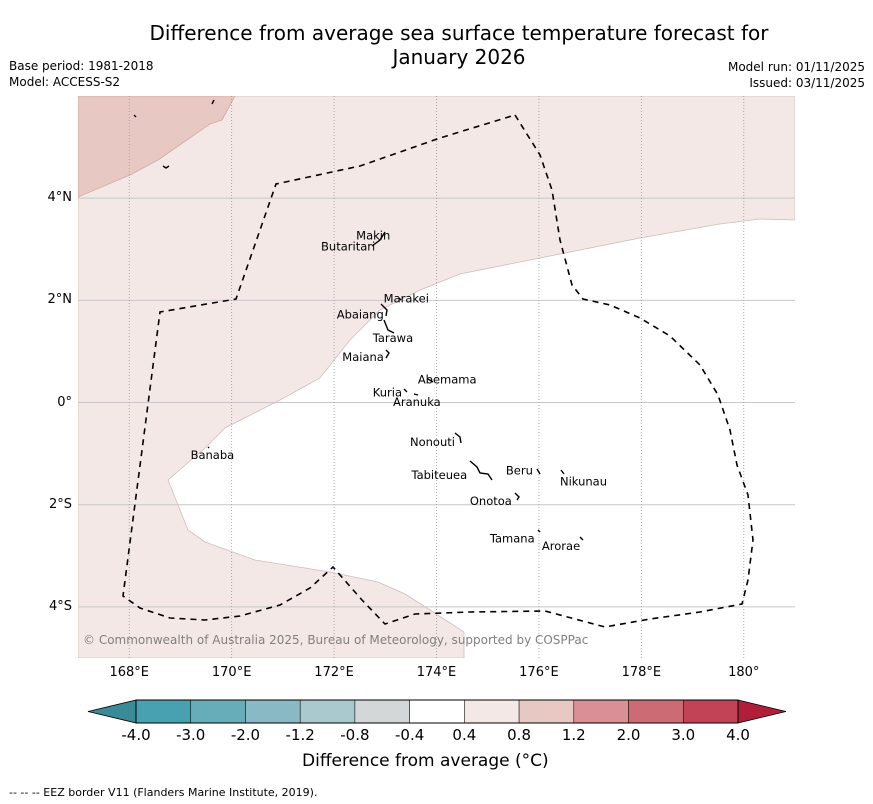 The width and height of the screenshot is (873, 804). Describe the element at coordinates (583, 482) in the screenshot. I see `island-label-nikunau: Nikunau` at that location.